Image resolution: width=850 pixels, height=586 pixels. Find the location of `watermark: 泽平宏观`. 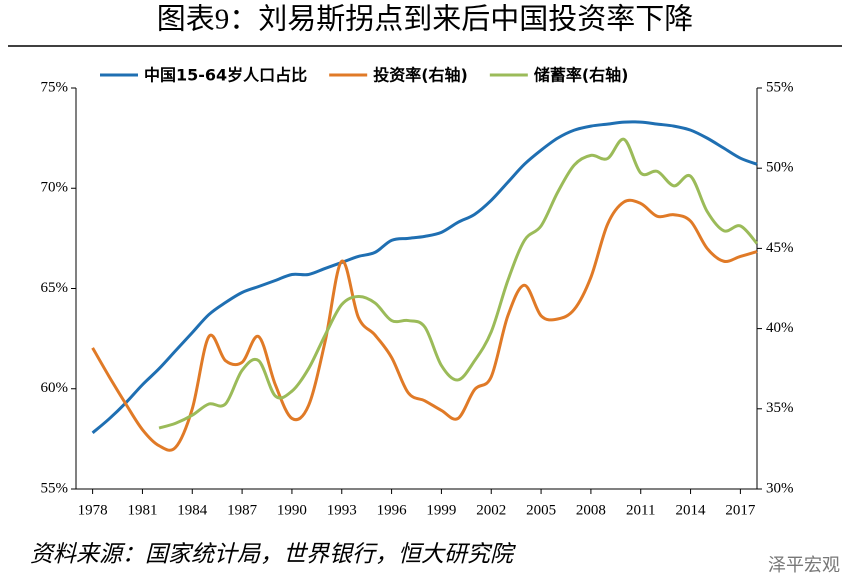

watermark: 泽平宏观 is located at coordinates (804, 565).